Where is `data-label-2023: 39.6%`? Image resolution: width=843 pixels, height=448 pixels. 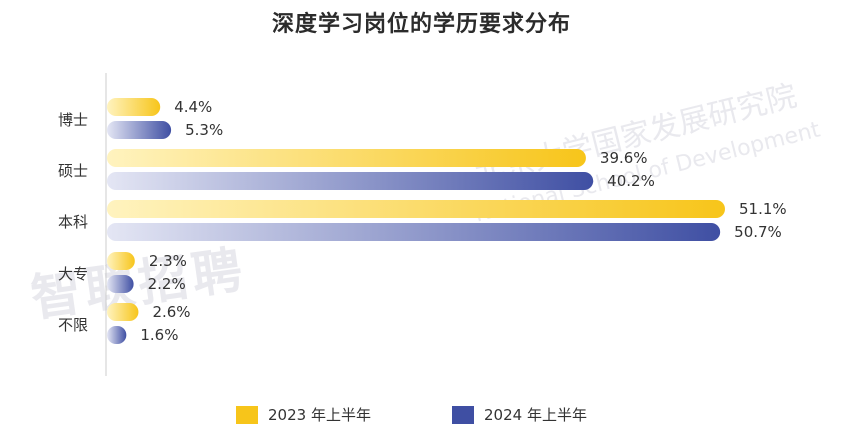
data-label-2023: 39.6% is located at coordinates (624, 158).